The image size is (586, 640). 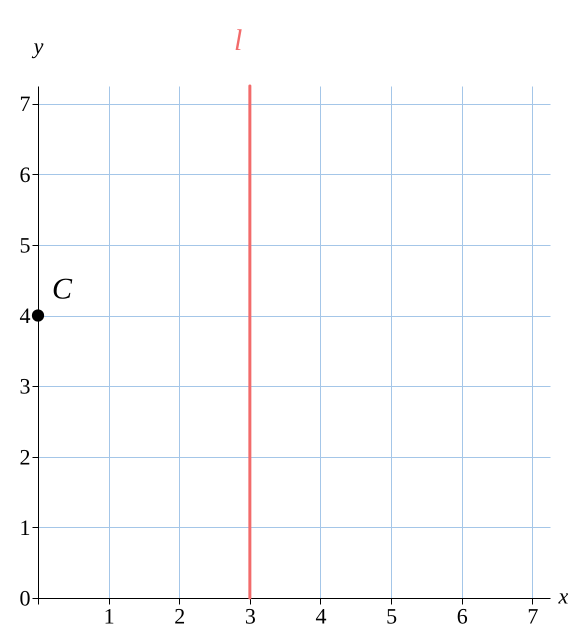 What do you see at coordinates (462, 616) in the screenshot?
I see `x-tick-label: 6` at bounding box center [462, 616].